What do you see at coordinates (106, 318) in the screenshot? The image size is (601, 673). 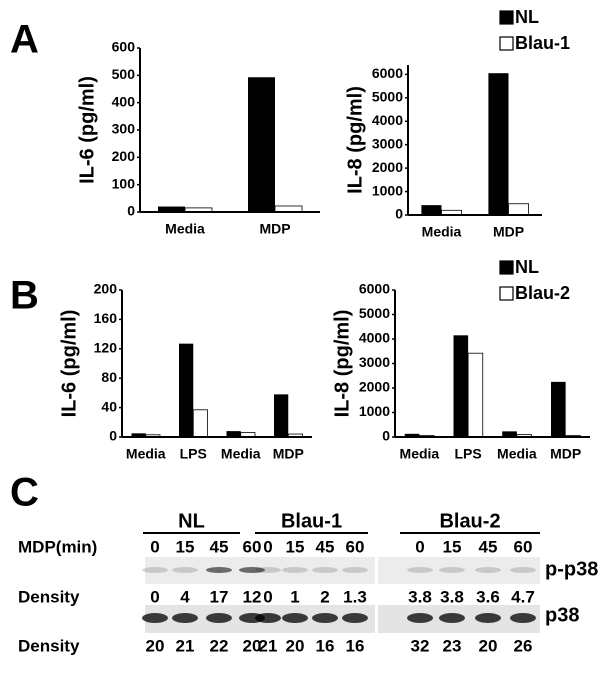 I see `y-tick-label: 160` at bounding box center [106, 318].